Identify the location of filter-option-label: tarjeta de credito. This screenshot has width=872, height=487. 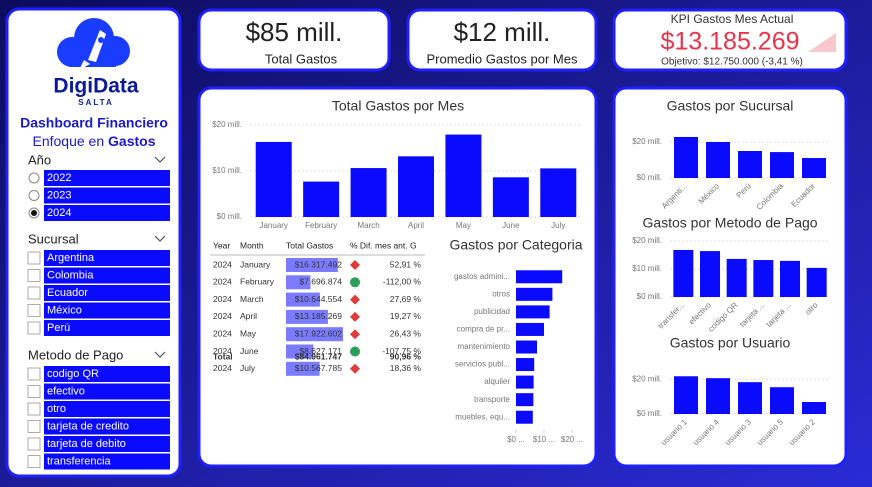
(88, 426).